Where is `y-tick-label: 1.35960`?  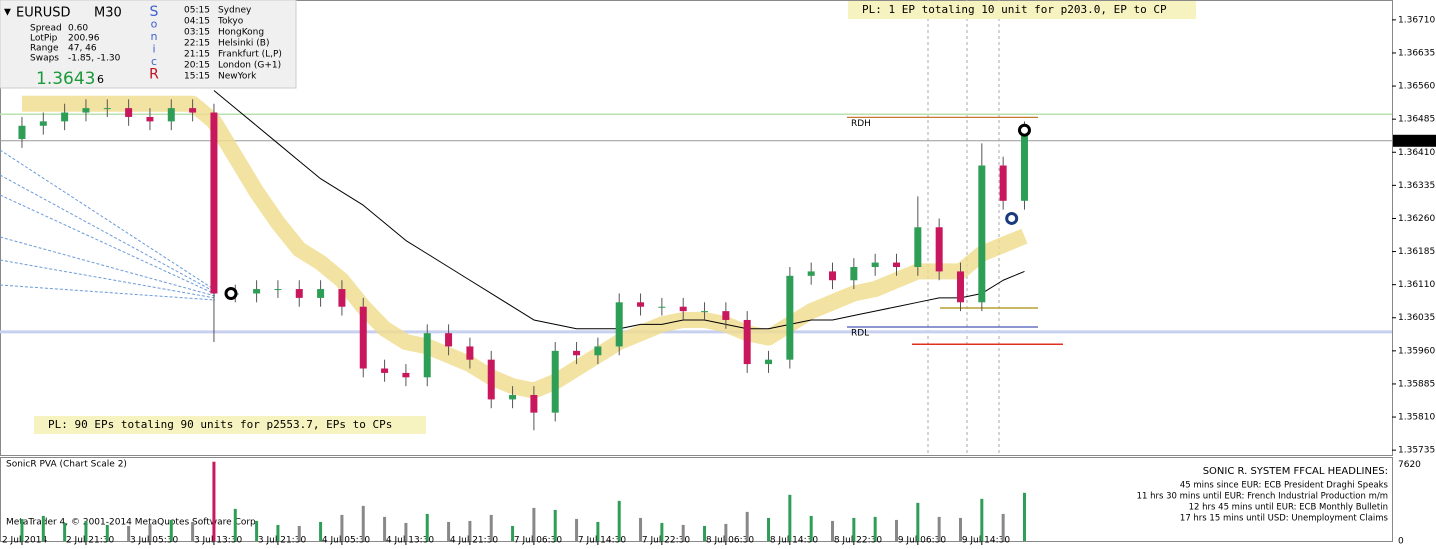 y-tick-label: 1.35960 is located at coordinates (1416, 351).